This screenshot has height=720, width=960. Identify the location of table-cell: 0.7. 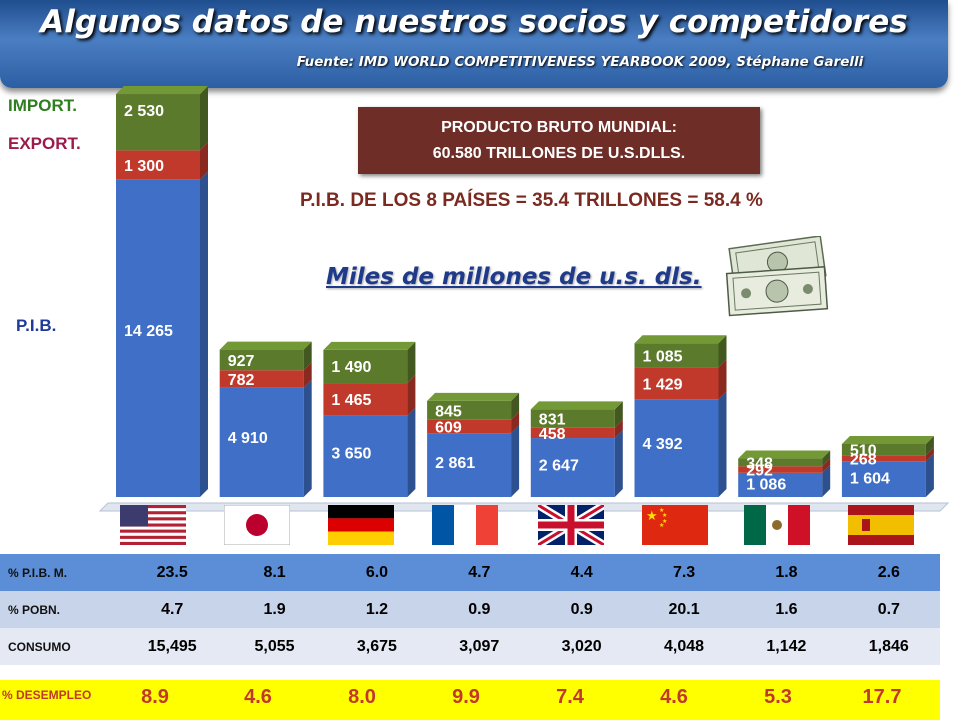
(888, 609).